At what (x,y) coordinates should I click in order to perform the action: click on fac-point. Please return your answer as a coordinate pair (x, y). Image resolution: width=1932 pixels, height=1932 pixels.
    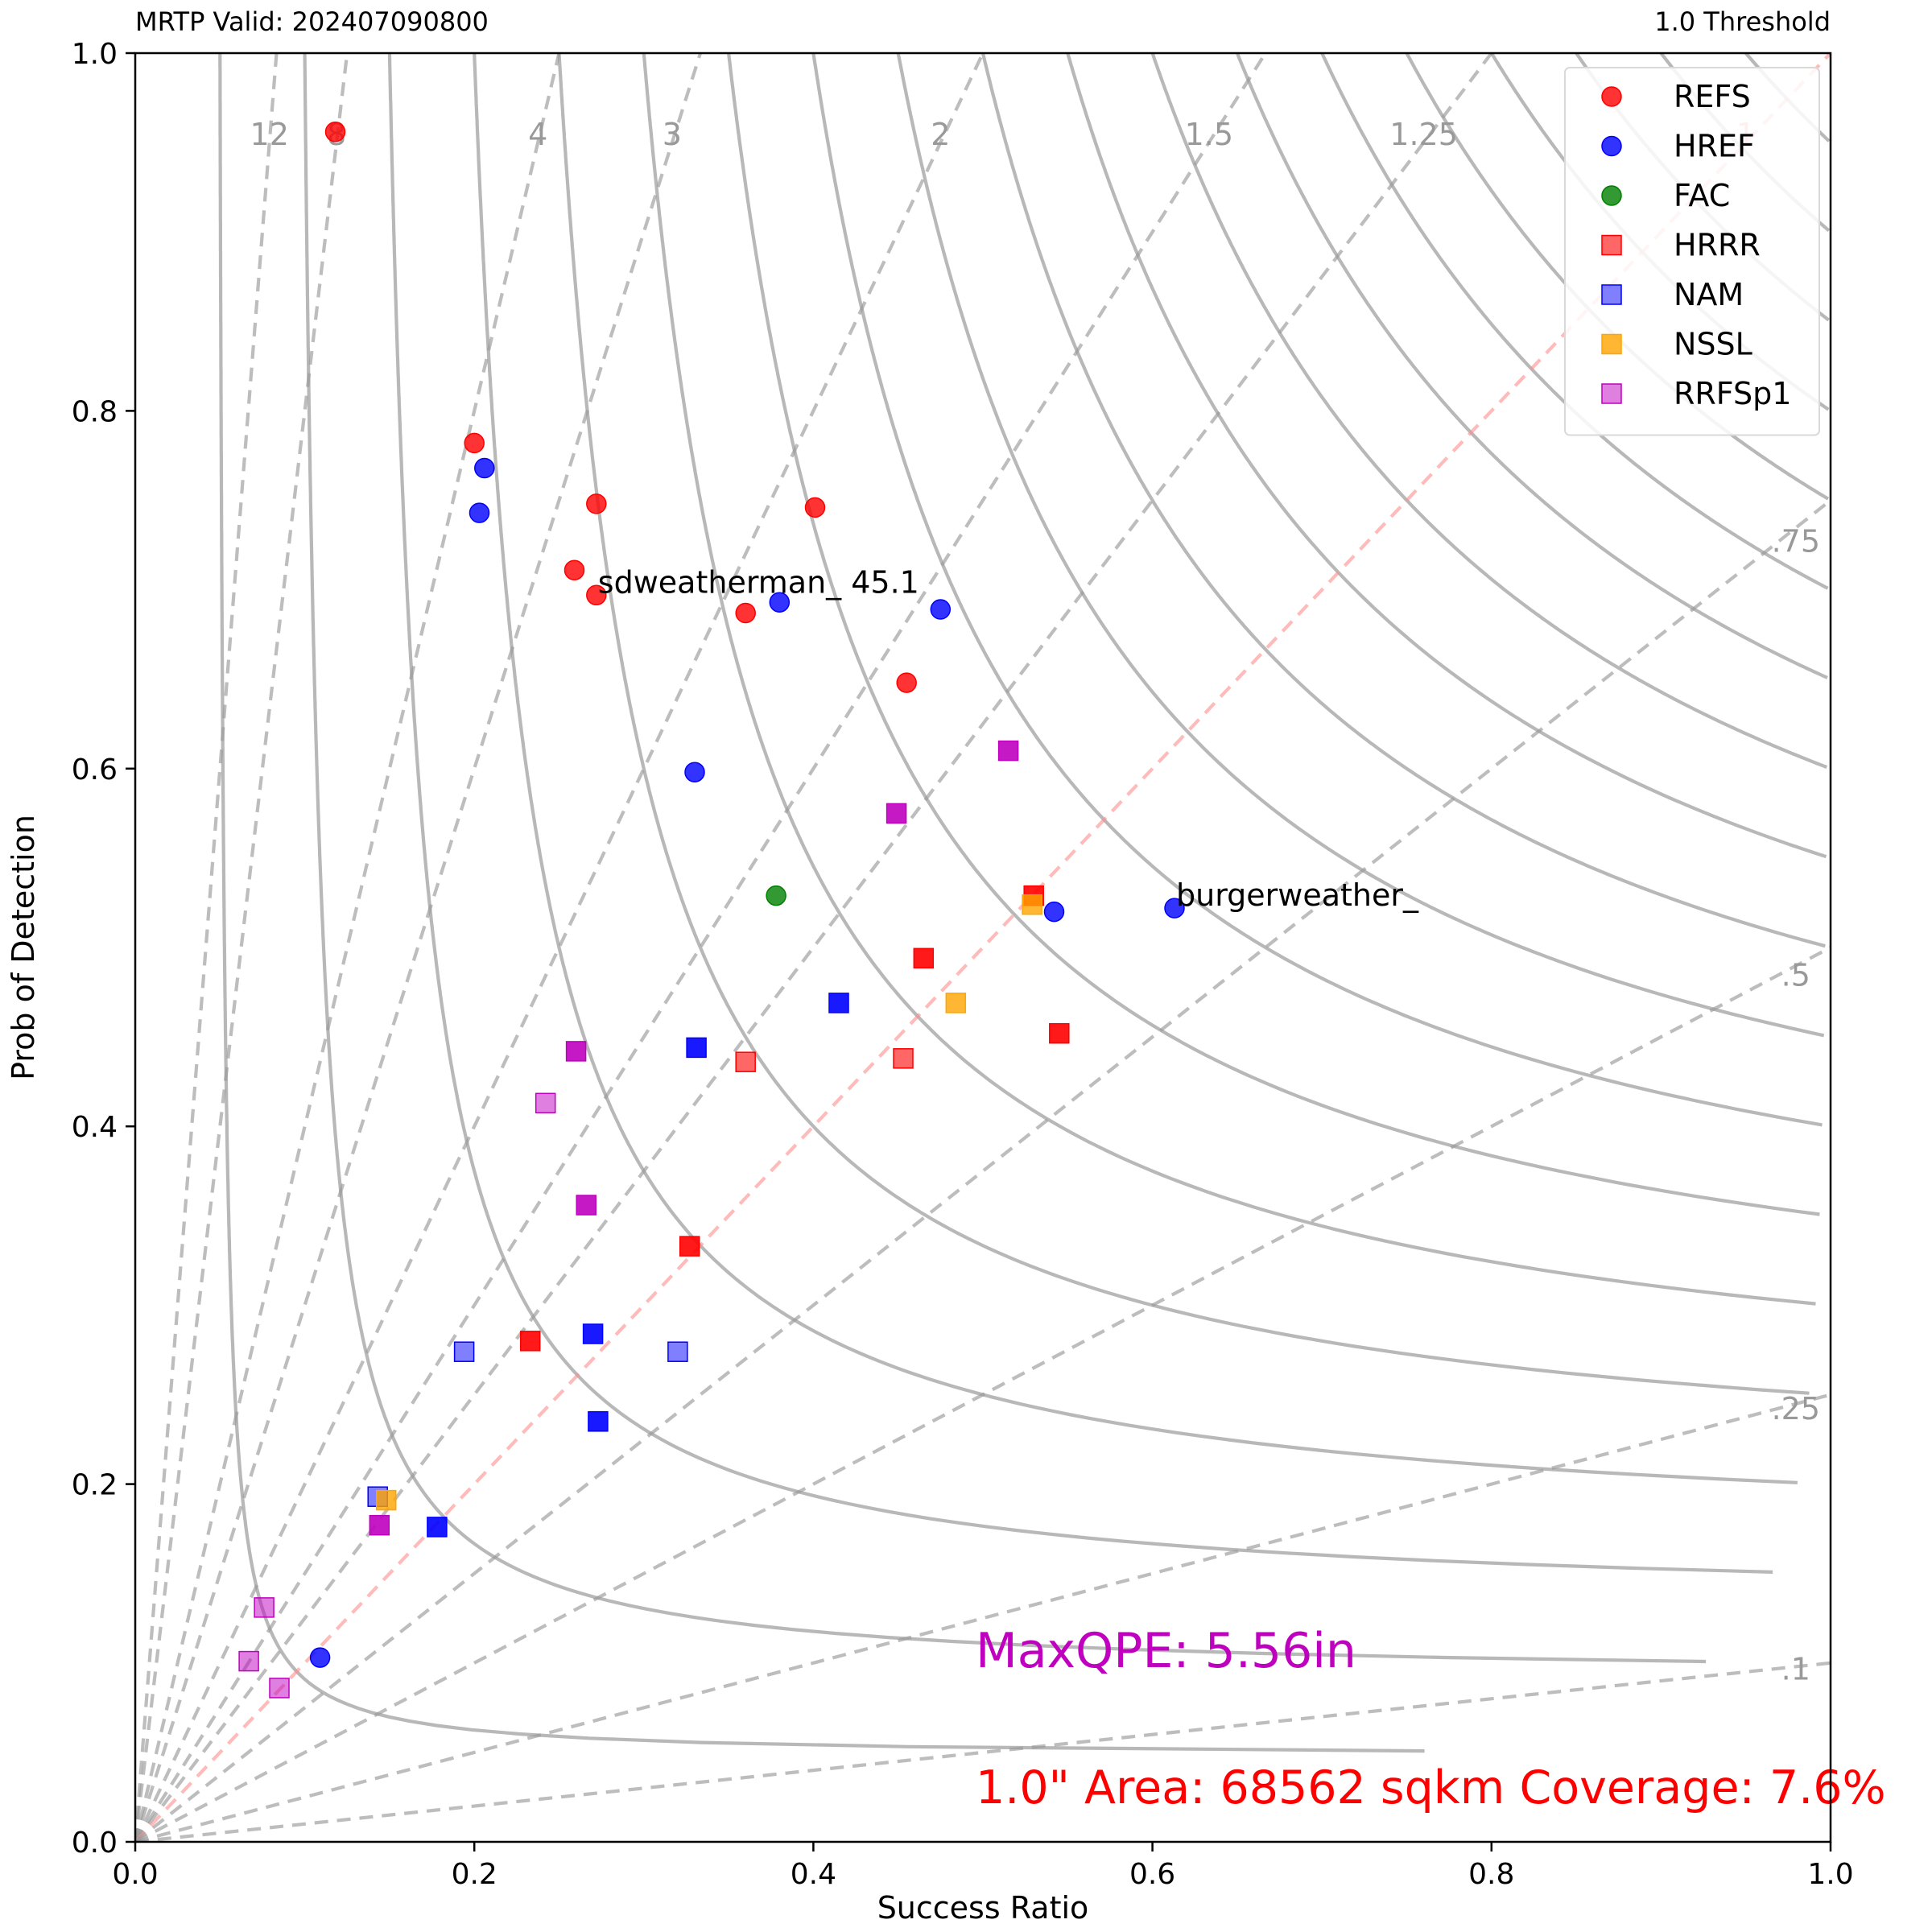
    Looking at the image, I should click on (776, 895).